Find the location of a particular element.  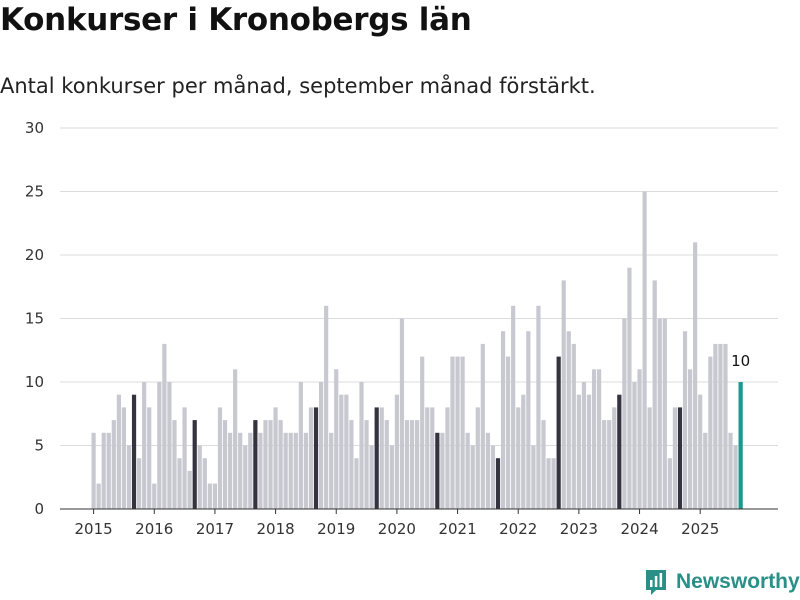

latest-value-label: 10 is located at coordinates (740, 361).